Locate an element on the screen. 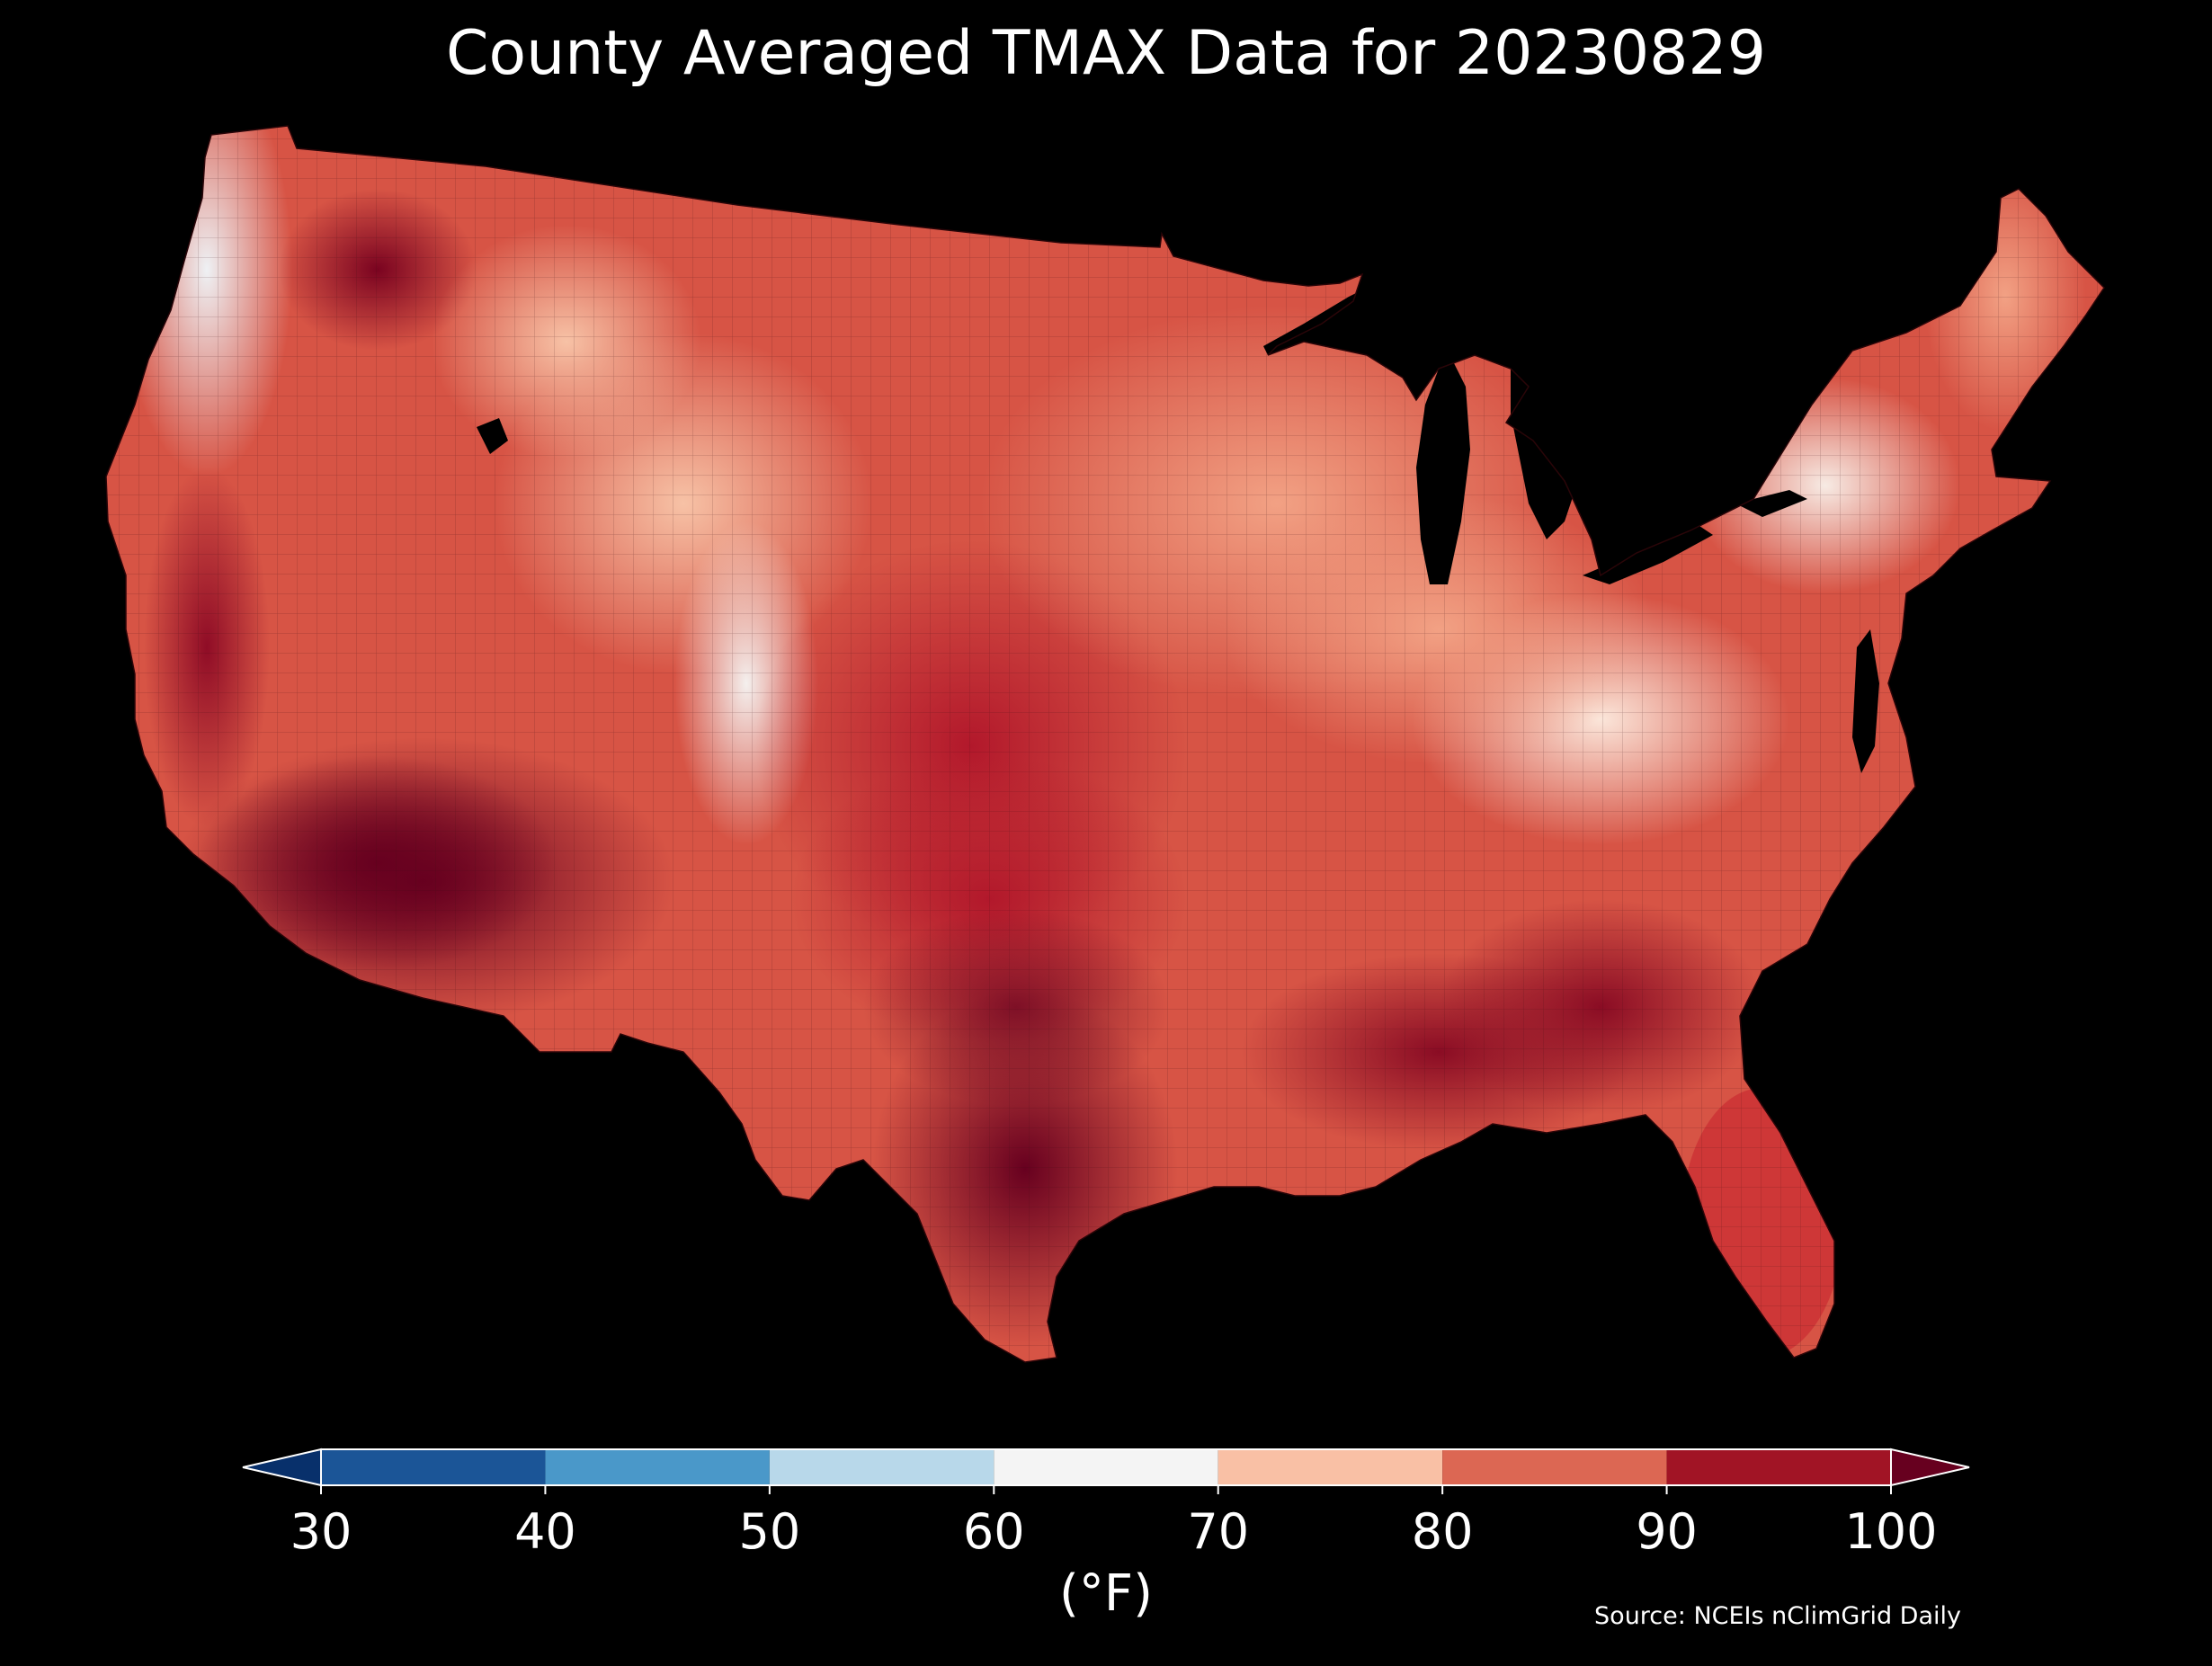  colorbar-tick-label: 100 is located at coordinates (1890, 1532).